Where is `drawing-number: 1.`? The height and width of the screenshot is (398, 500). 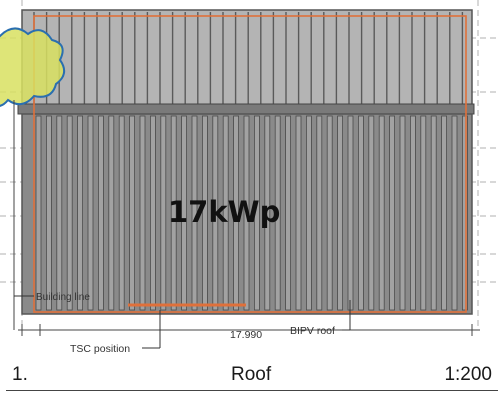 drawing-number: 1. is located at coordinates (20, 374).